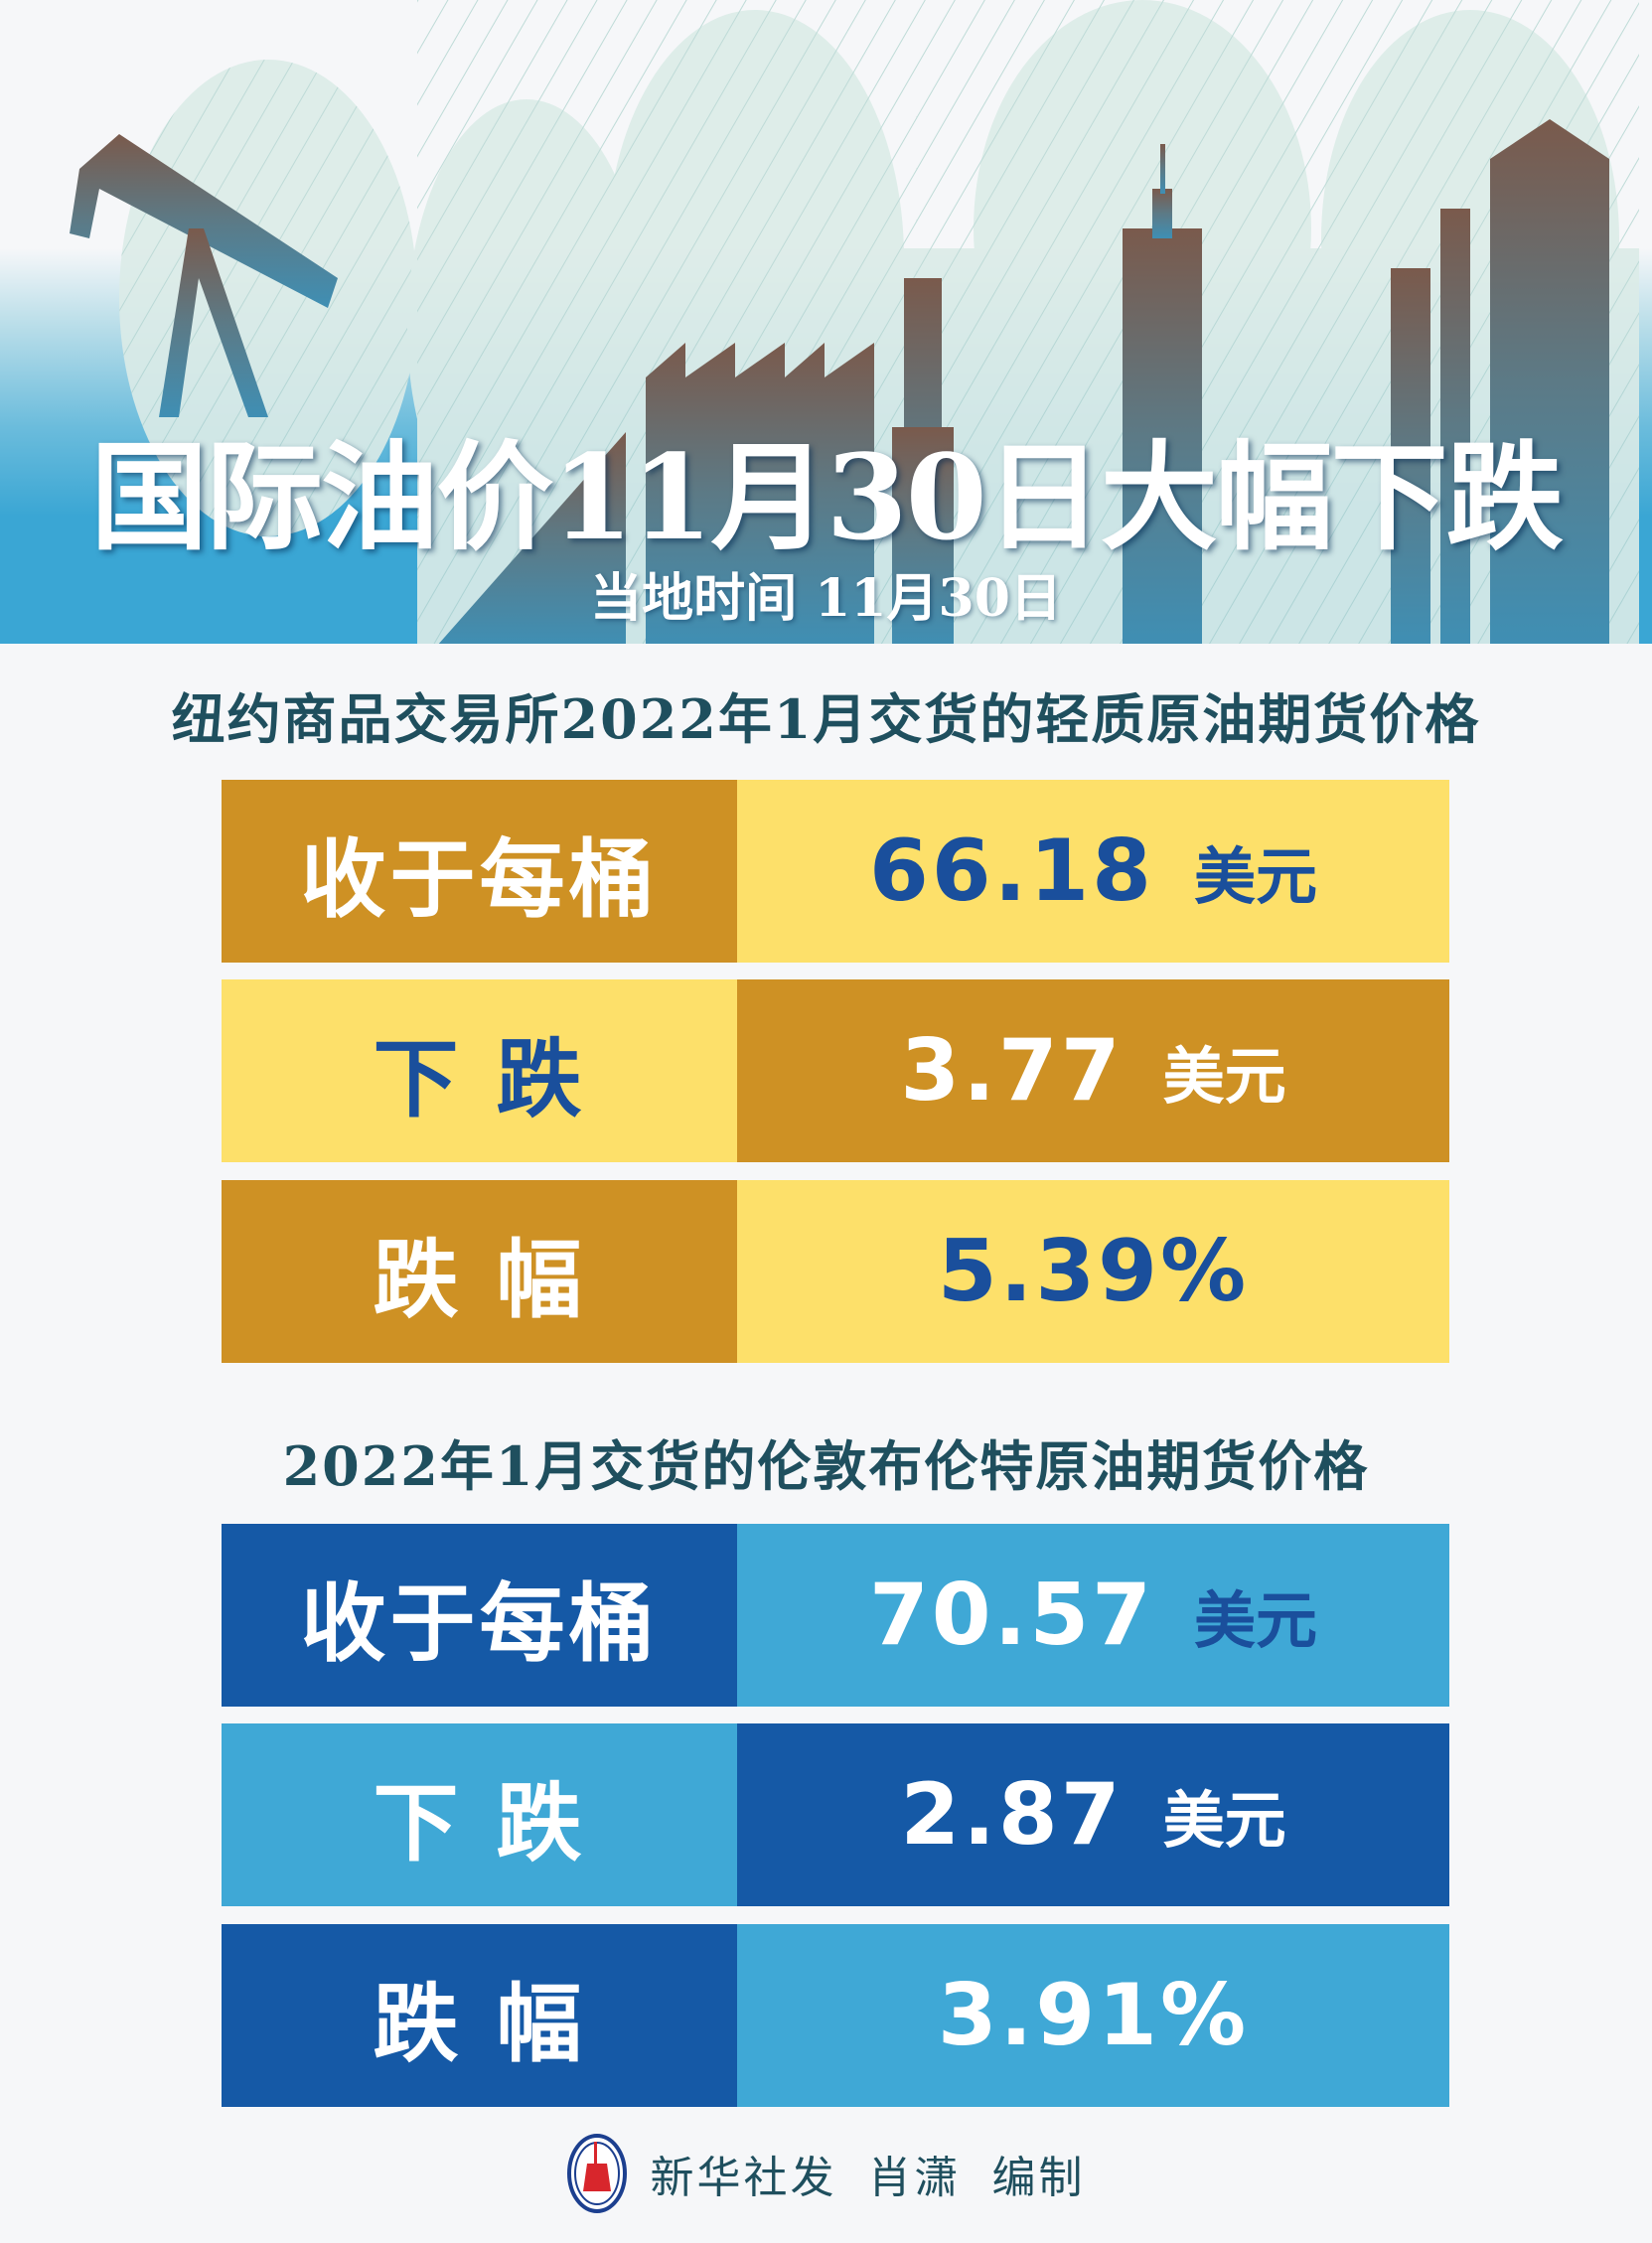 This screenshot has width=1652, height=2243. I want to click on page-title: 国际油价11月30日大幅下跌, so click(827, 497).